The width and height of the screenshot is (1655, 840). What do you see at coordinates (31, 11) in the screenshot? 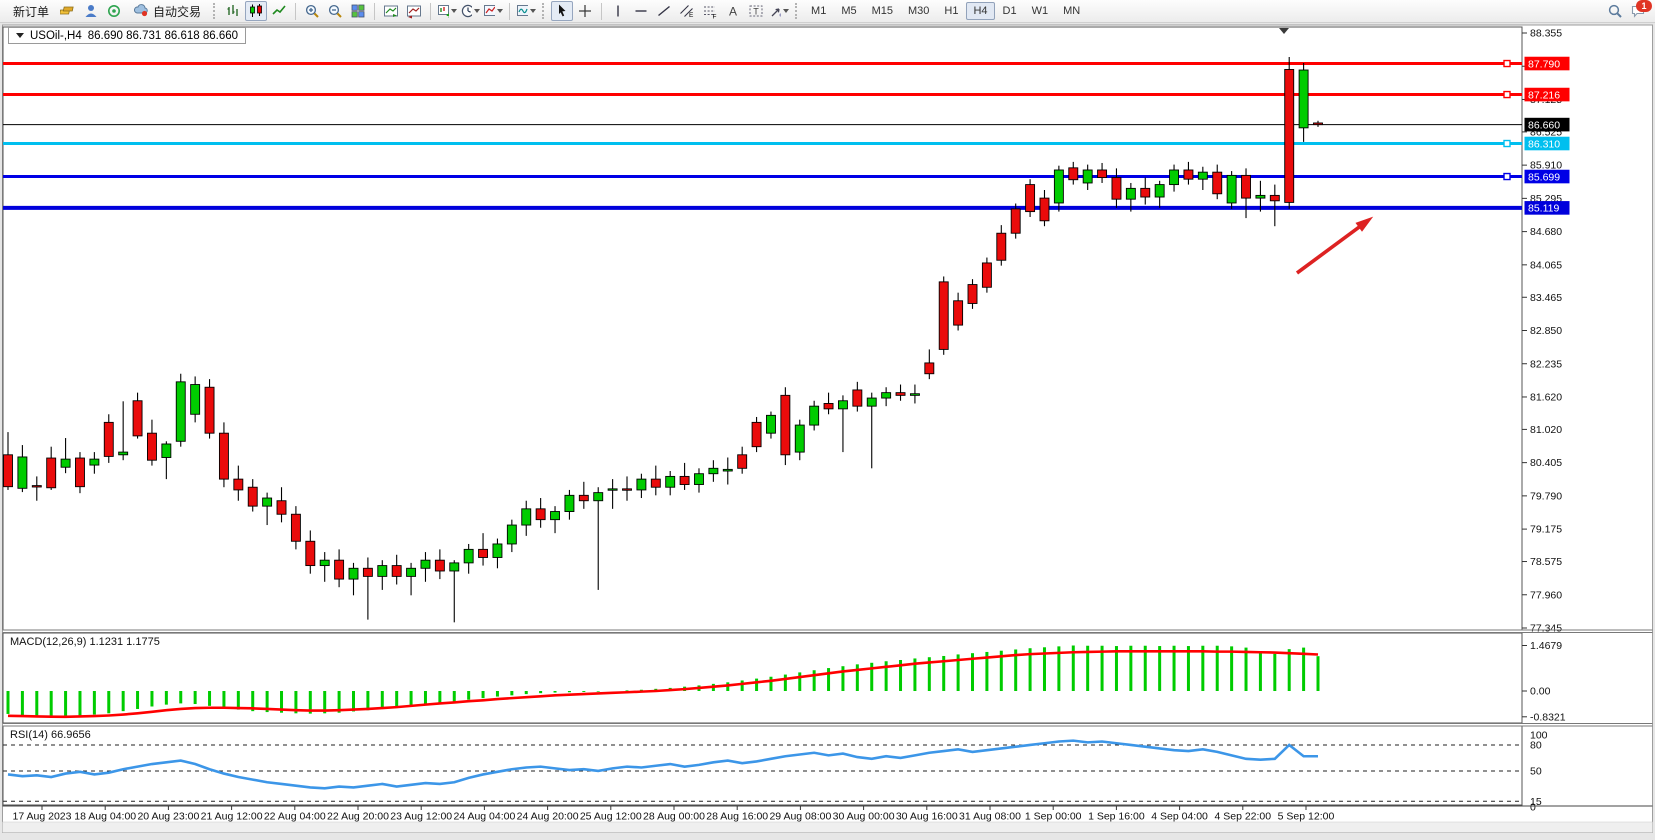
I see `new-order-button: 新订单` at bounding box center [31, 11].